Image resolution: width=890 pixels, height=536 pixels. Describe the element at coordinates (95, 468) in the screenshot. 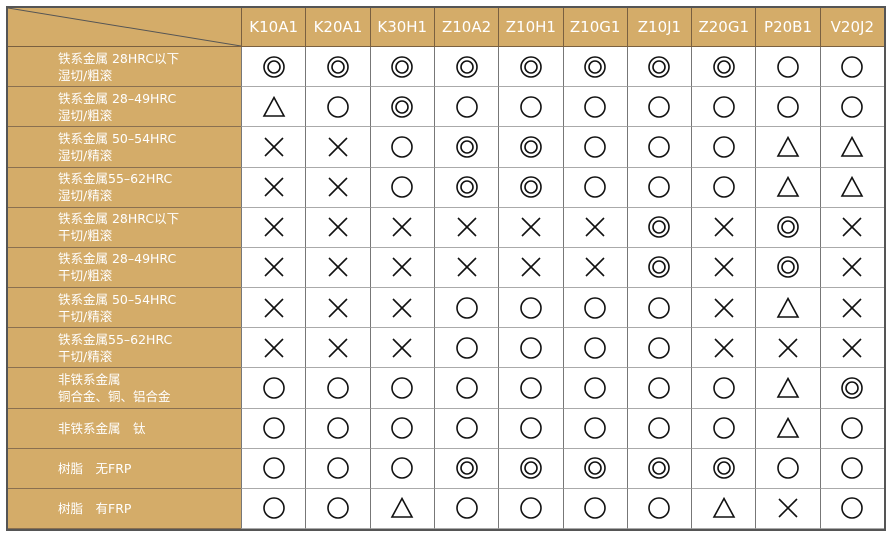

I see `row-label-line1: 树脂 无FRP` at that location.